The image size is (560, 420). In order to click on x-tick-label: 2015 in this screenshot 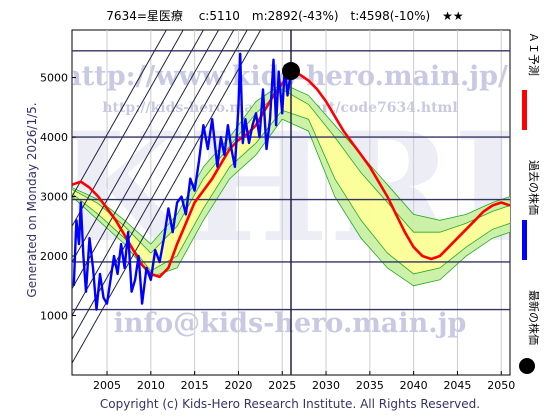, I will do `click(195, 385)`.